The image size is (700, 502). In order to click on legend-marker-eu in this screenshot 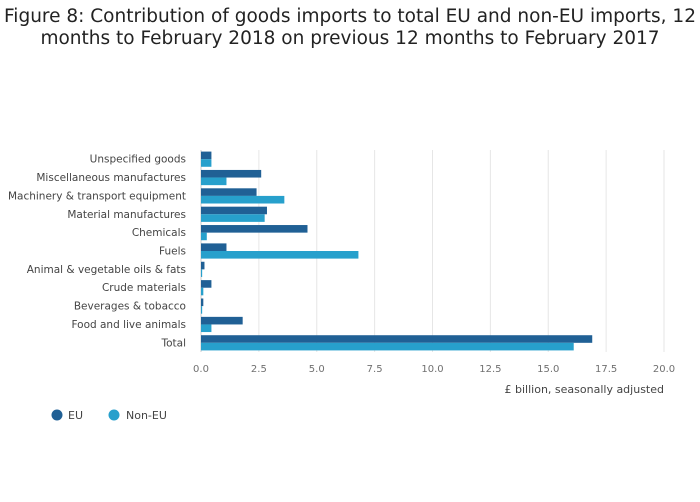, I will do `click(57, 415)`.